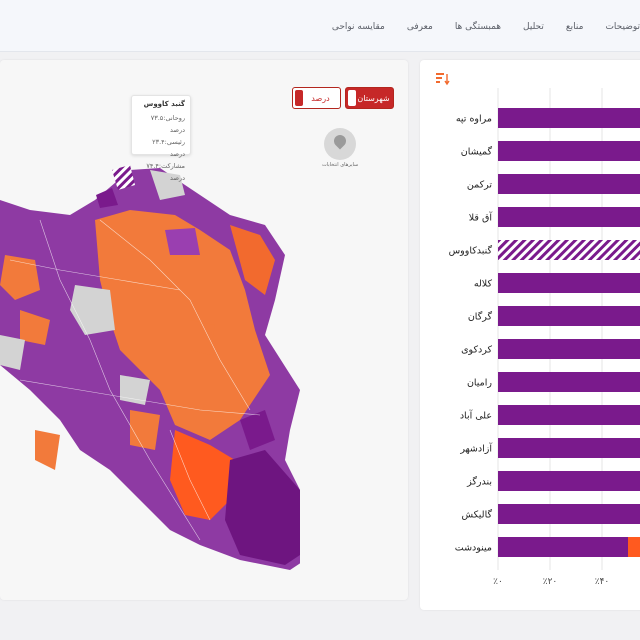  What do you see at coordinates (478, 27) in the screenshot?
I see `nav-correlation: همبستگی ها` at bounding box center [478, 27].